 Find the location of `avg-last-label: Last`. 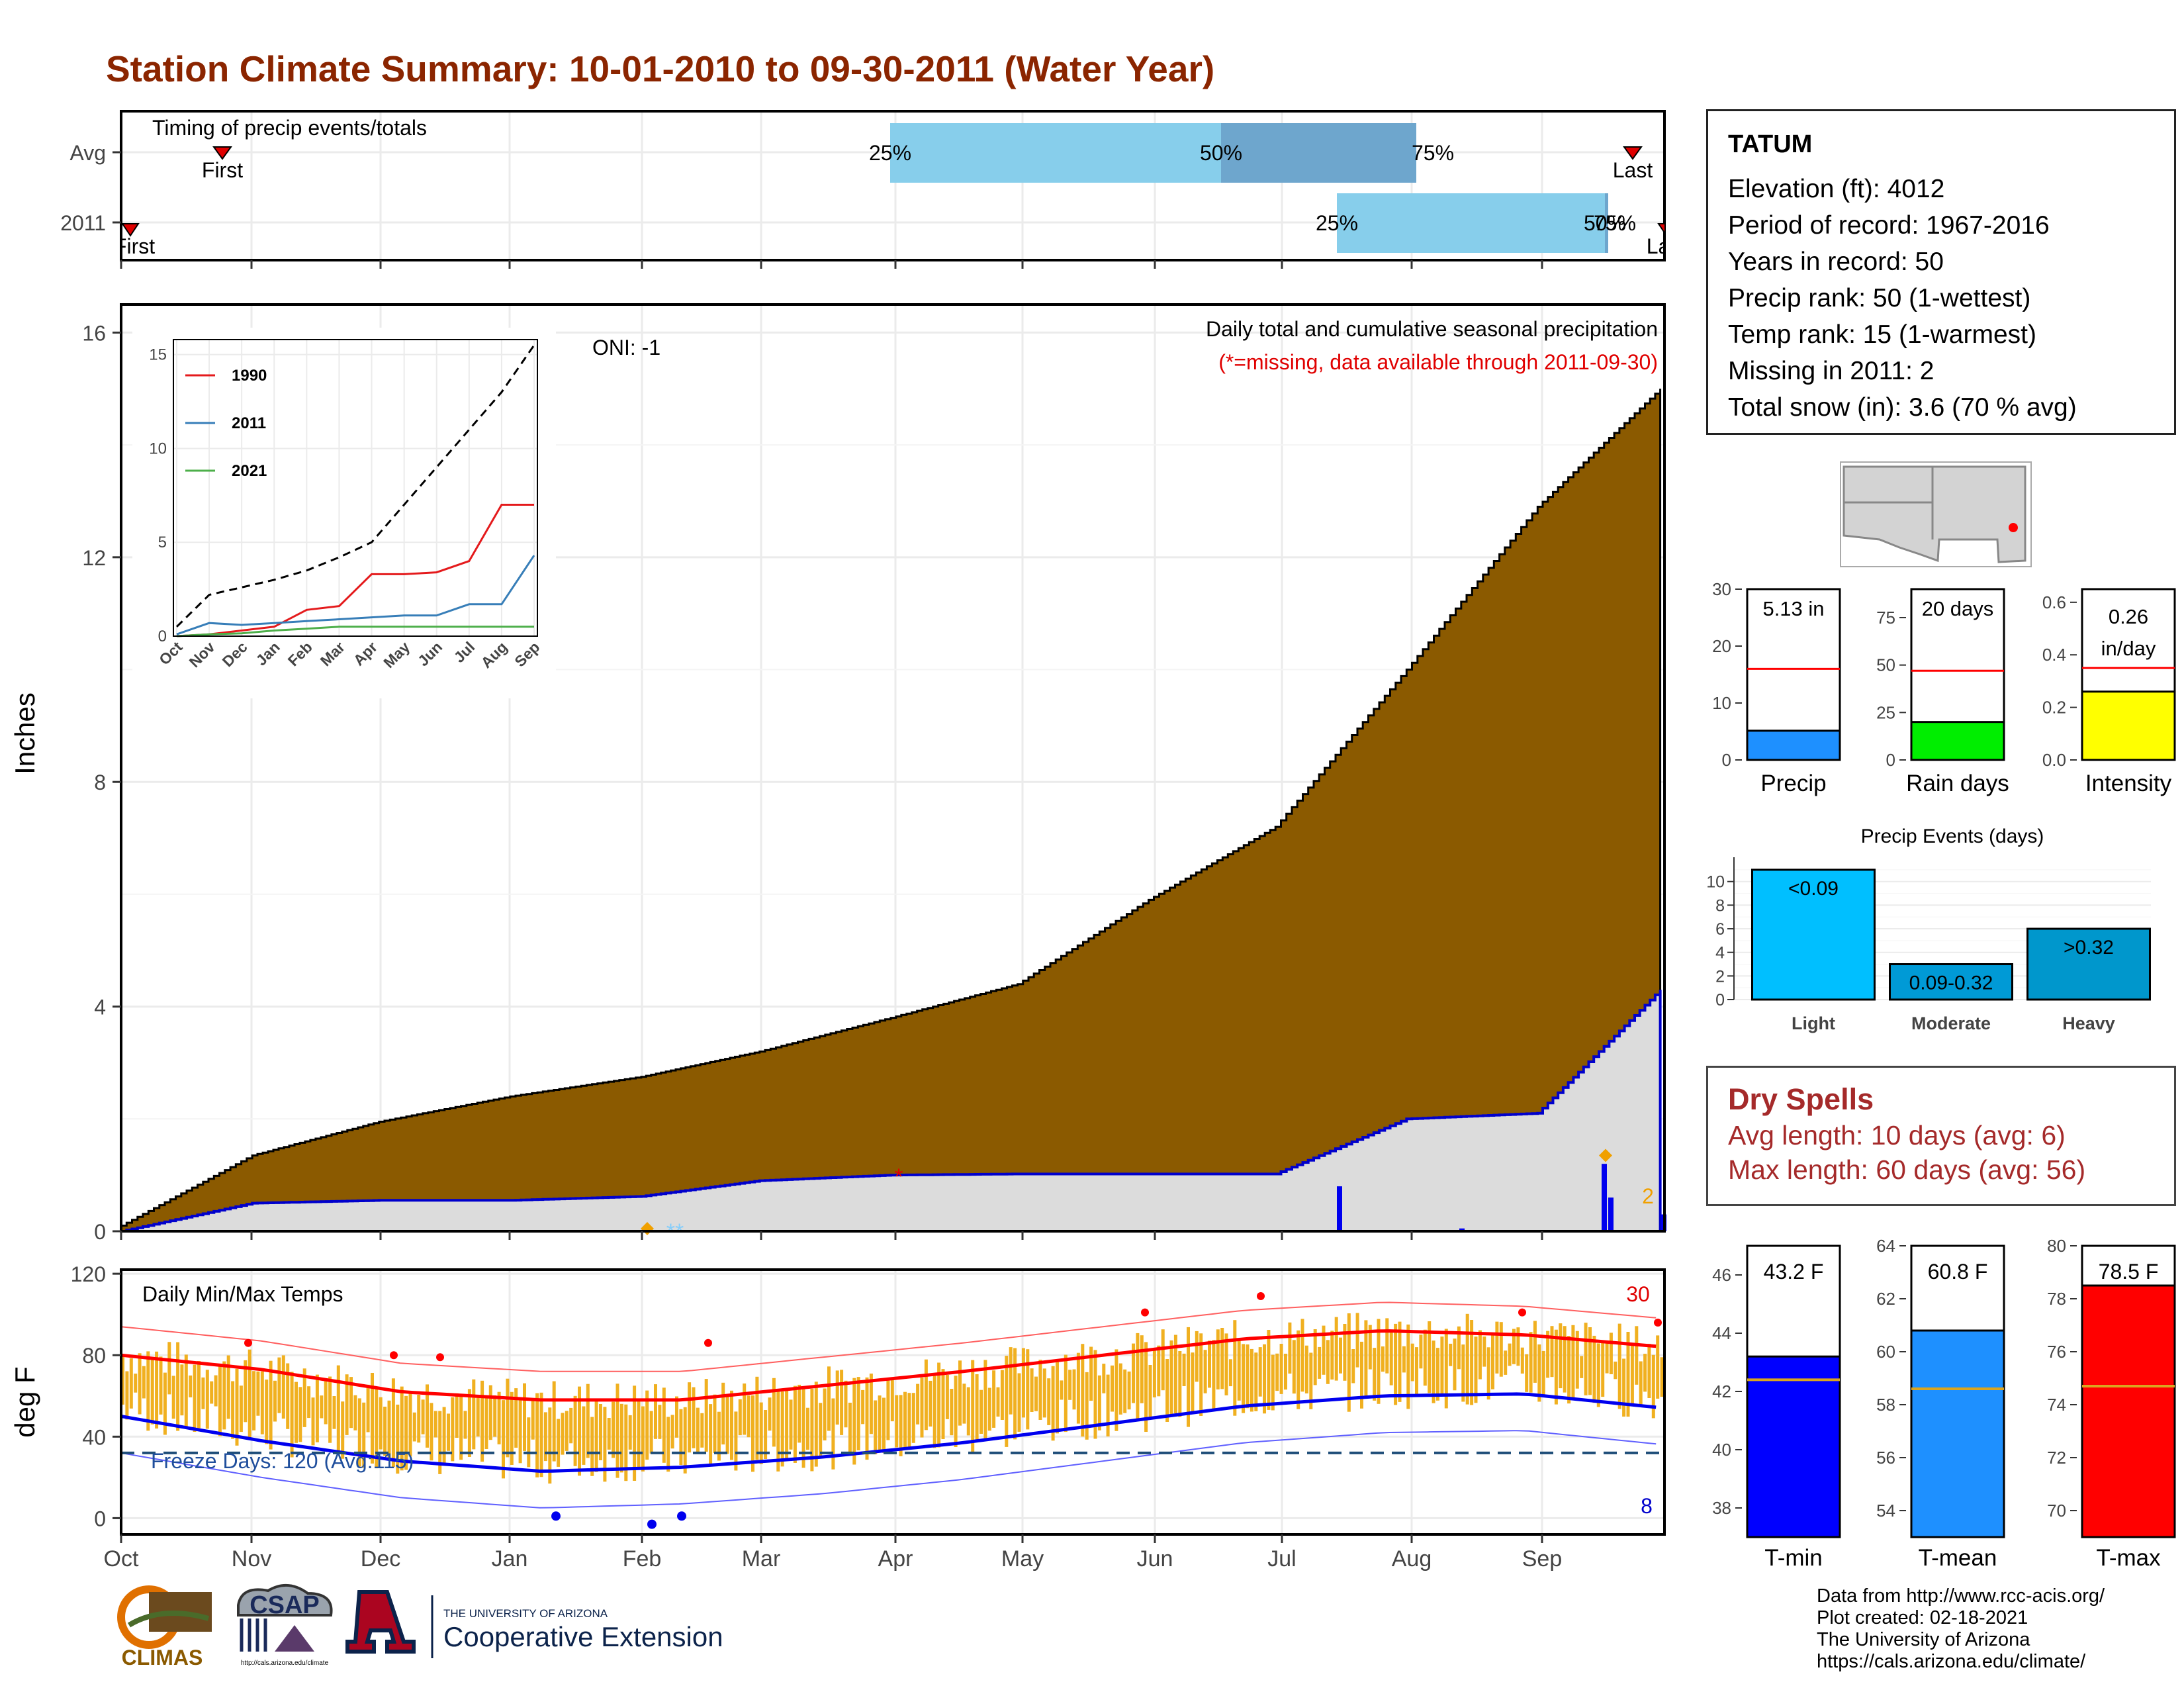

avg-last-label: Last is located at coordinates (1633, 170).